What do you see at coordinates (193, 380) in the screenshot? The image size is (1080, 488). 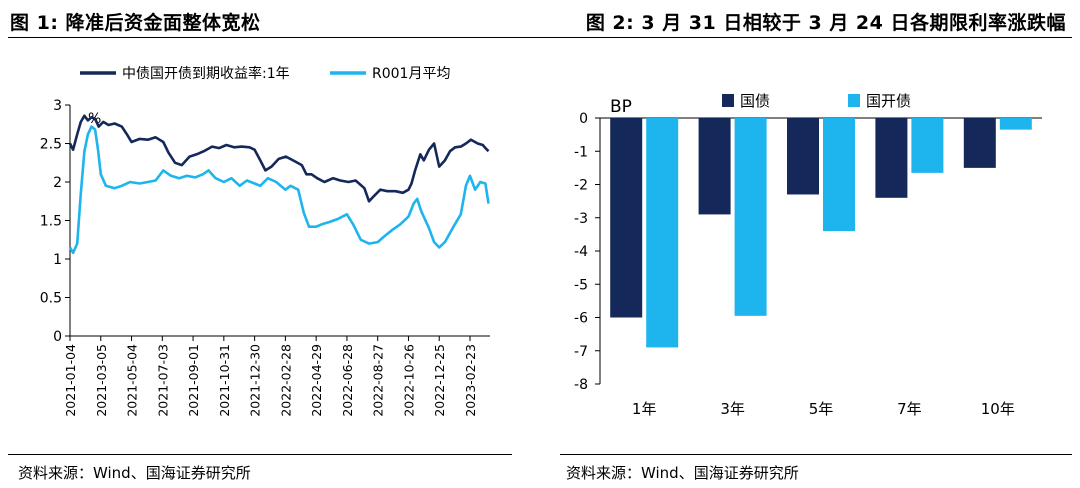 I see `x-tick-label: 2021-09-01` at bounding box center [193, 380].